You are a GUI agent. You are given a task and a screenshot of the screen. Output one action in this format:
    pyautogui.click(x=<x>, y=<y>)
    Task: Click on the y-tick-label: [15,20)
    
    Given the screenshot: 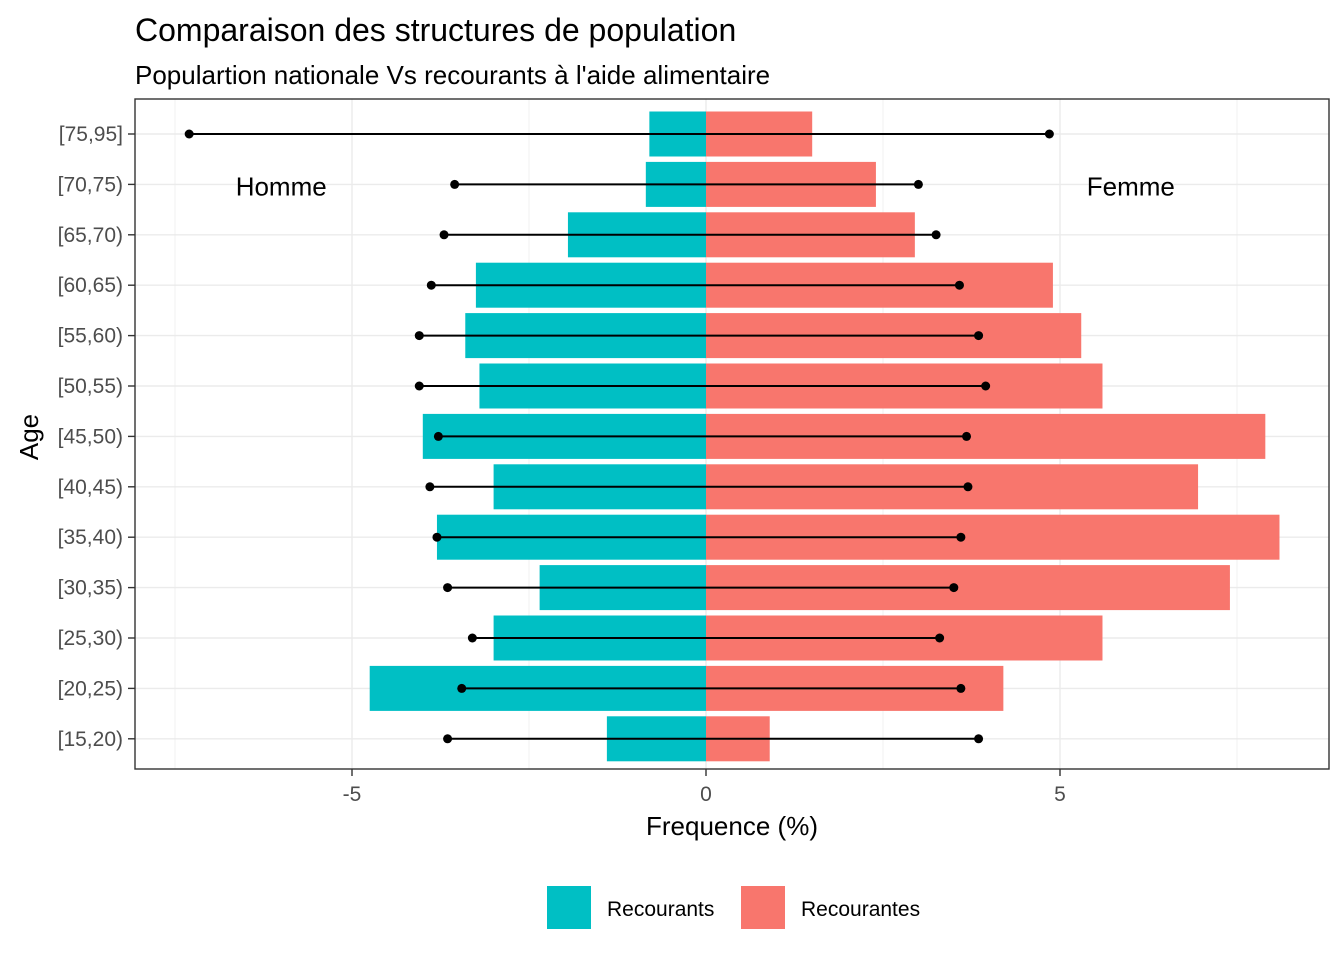 What is the action you would take?
    pyautogui.click(x=90, y=739)
    